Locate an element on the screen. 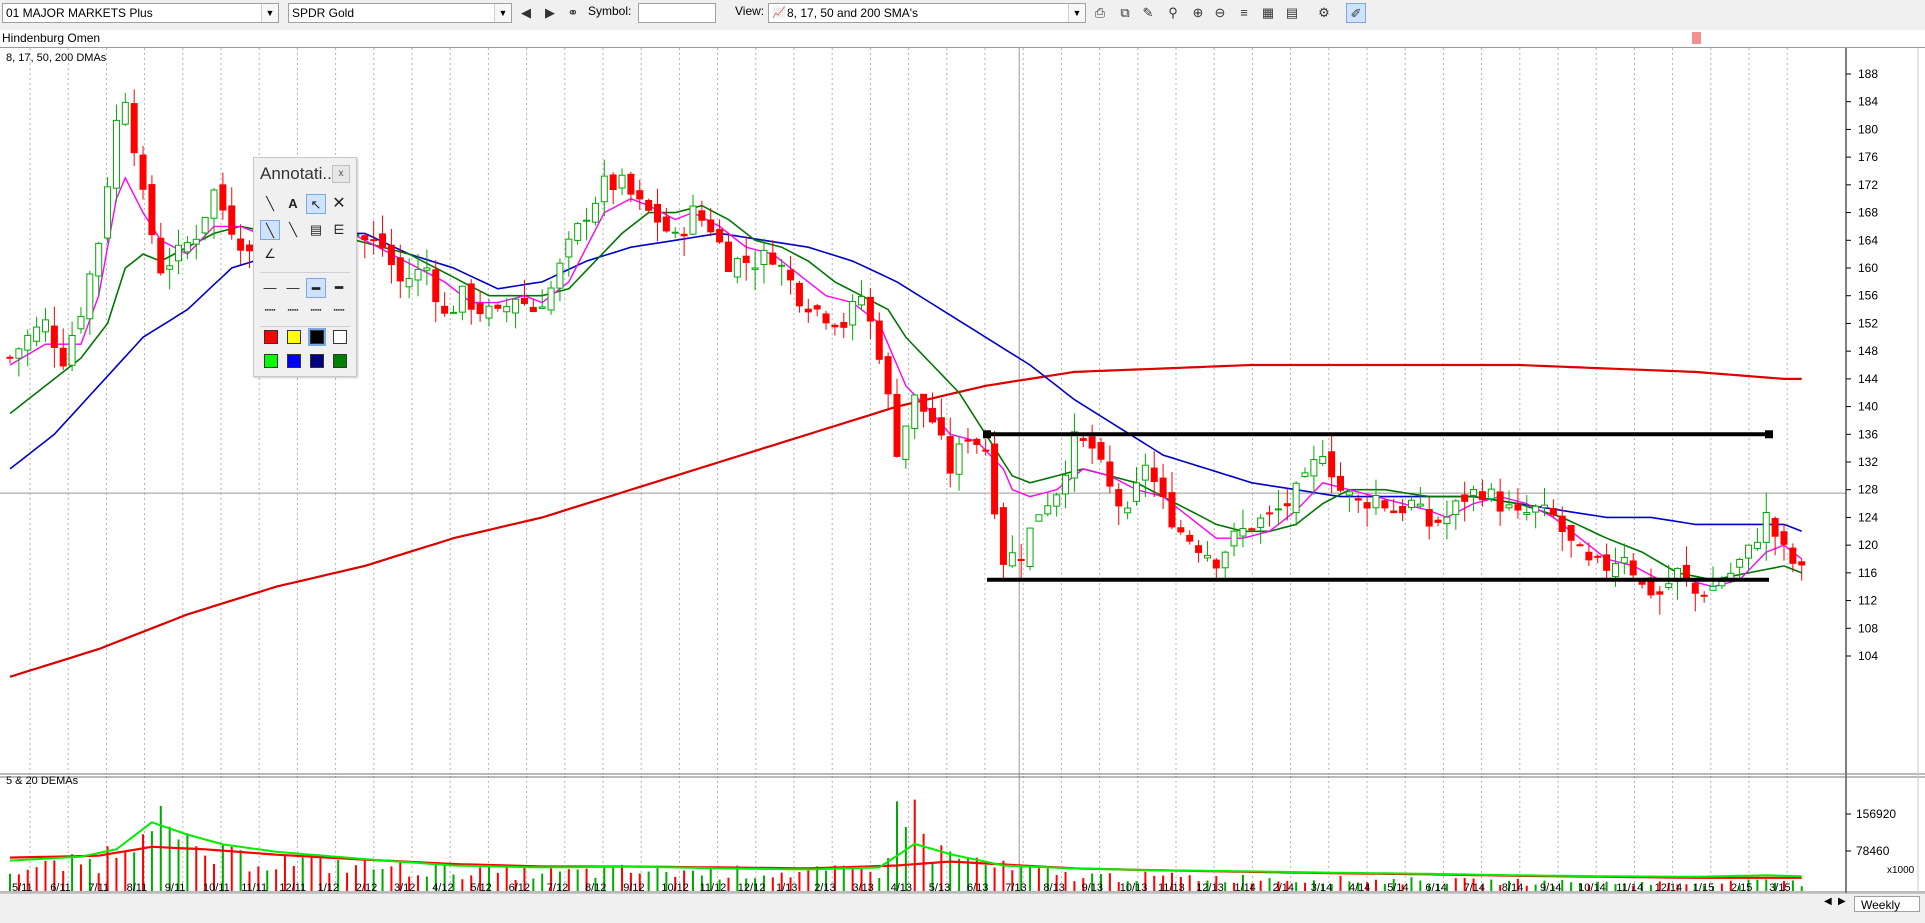  date-label: 4/13 is located at coordinates (901, 887).